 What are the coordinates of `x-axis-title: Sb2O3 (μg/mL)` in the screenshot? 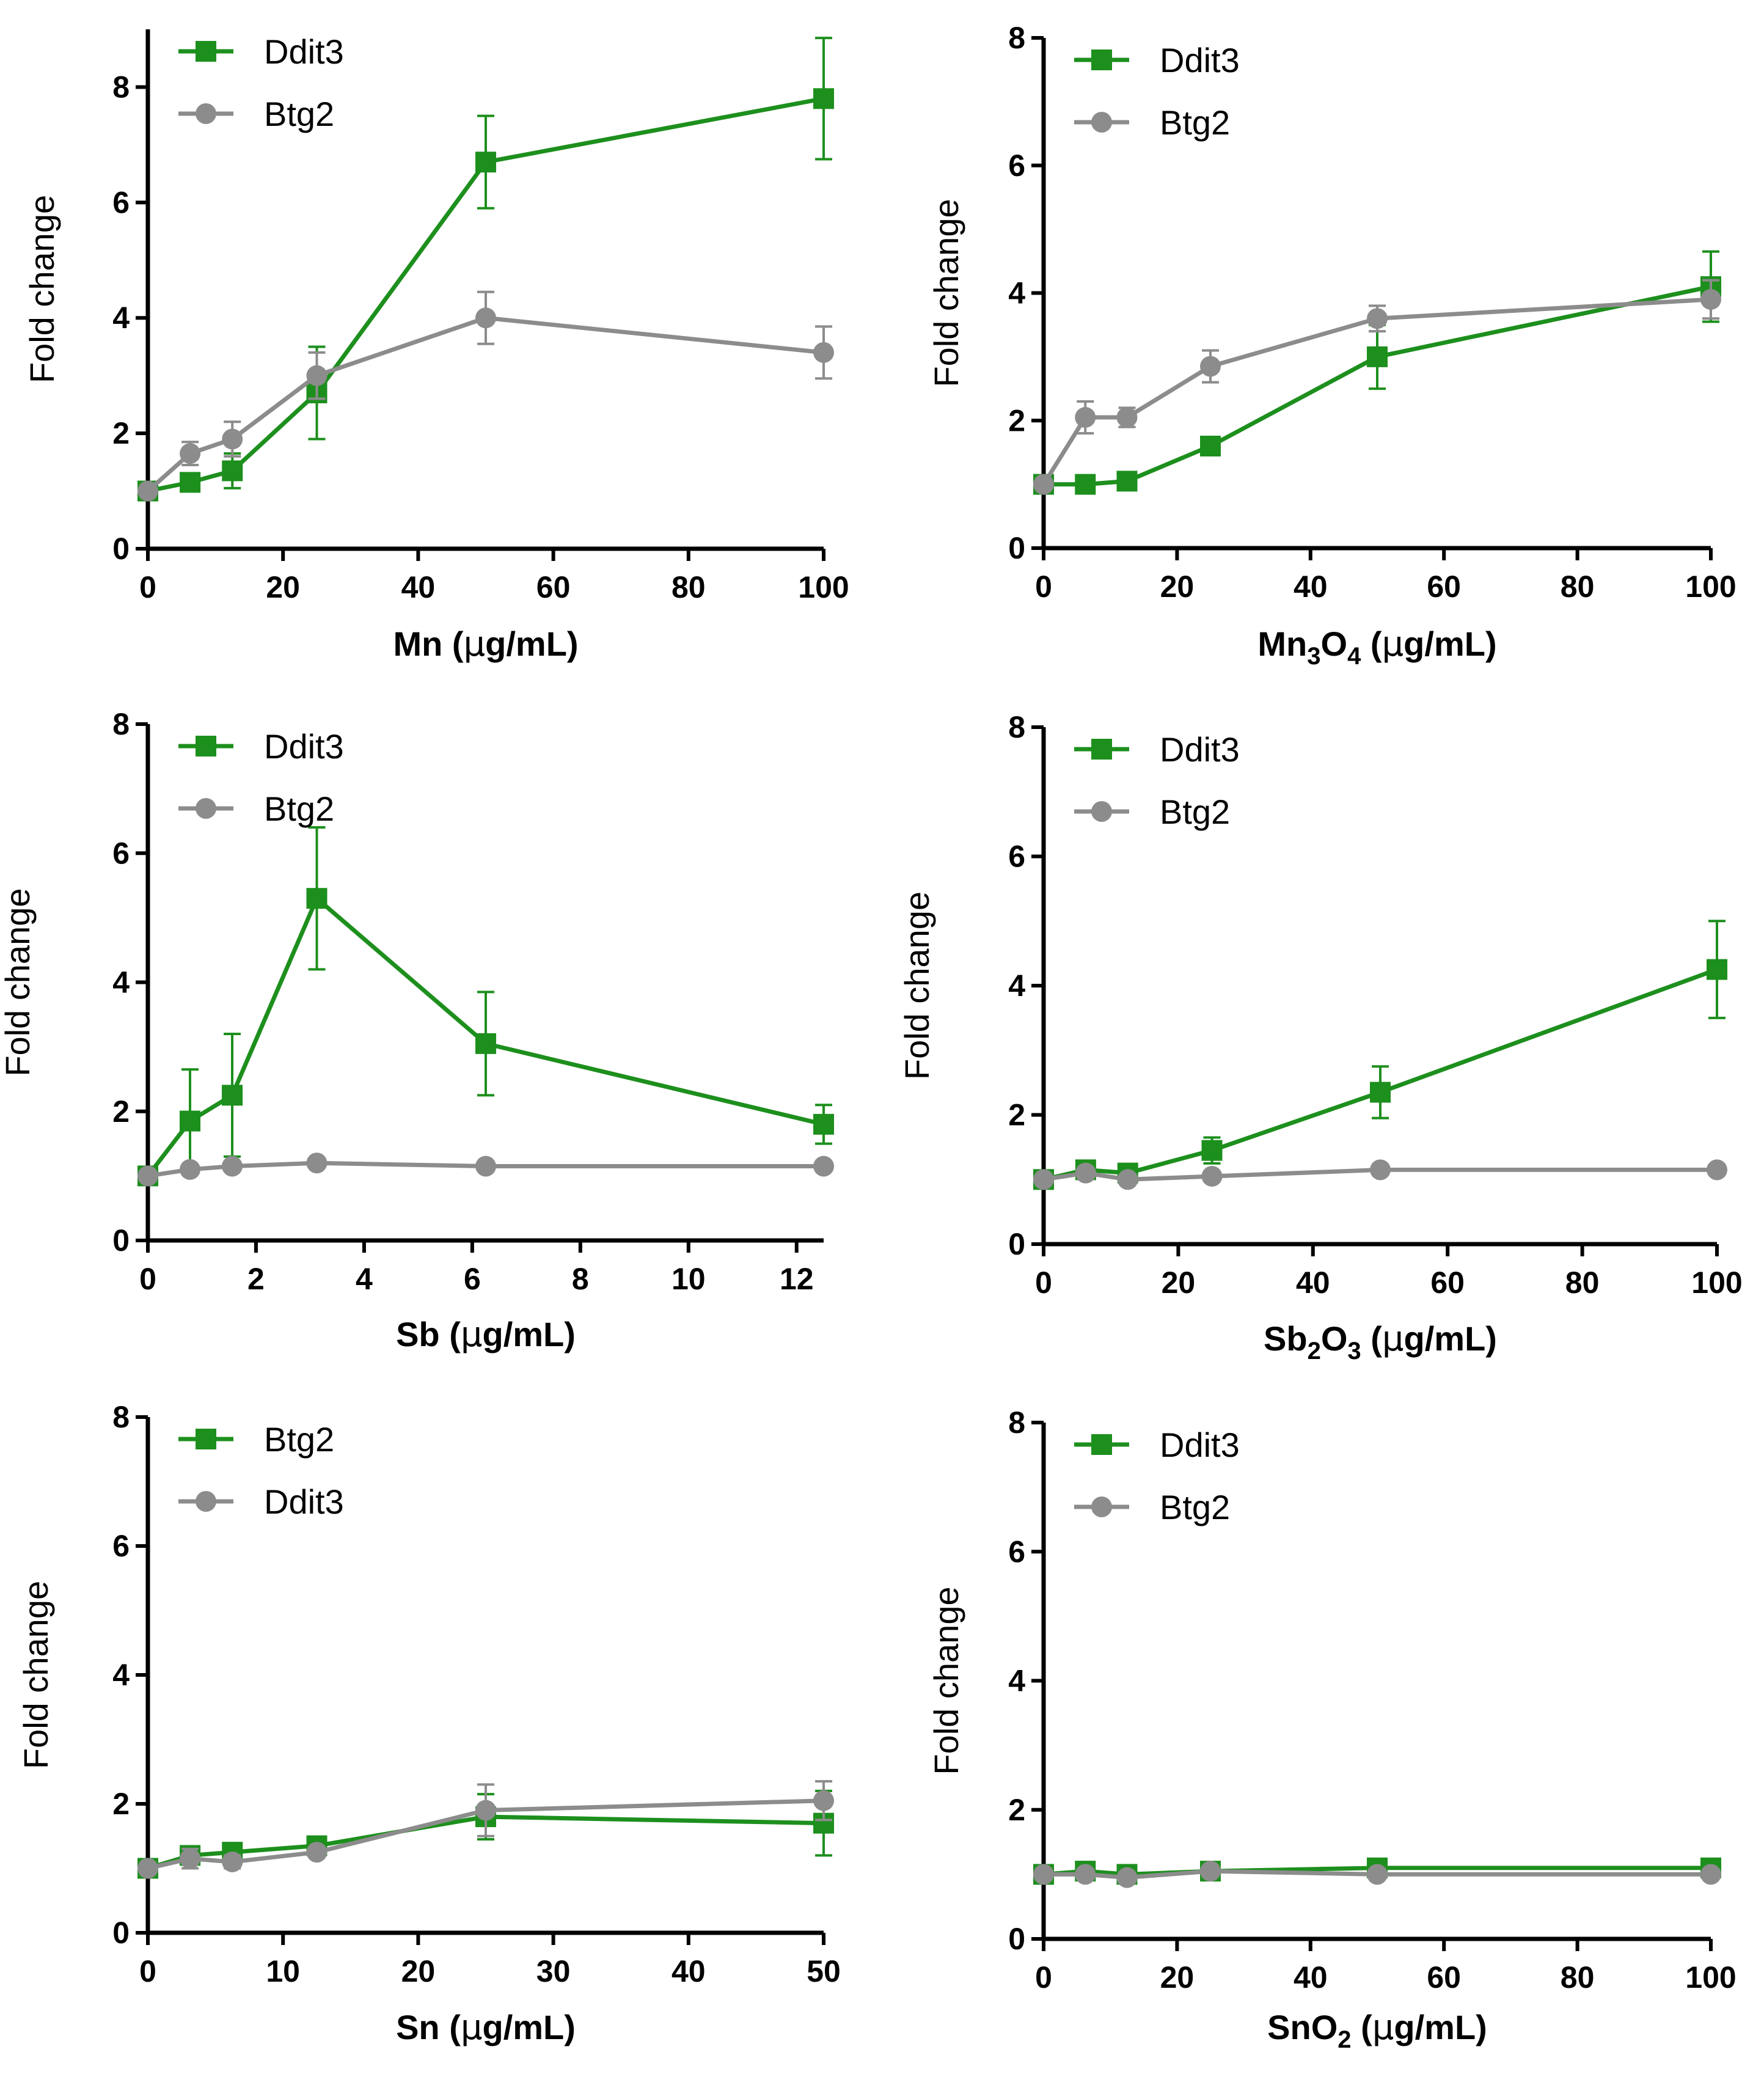 It's located at (1380, 1342).